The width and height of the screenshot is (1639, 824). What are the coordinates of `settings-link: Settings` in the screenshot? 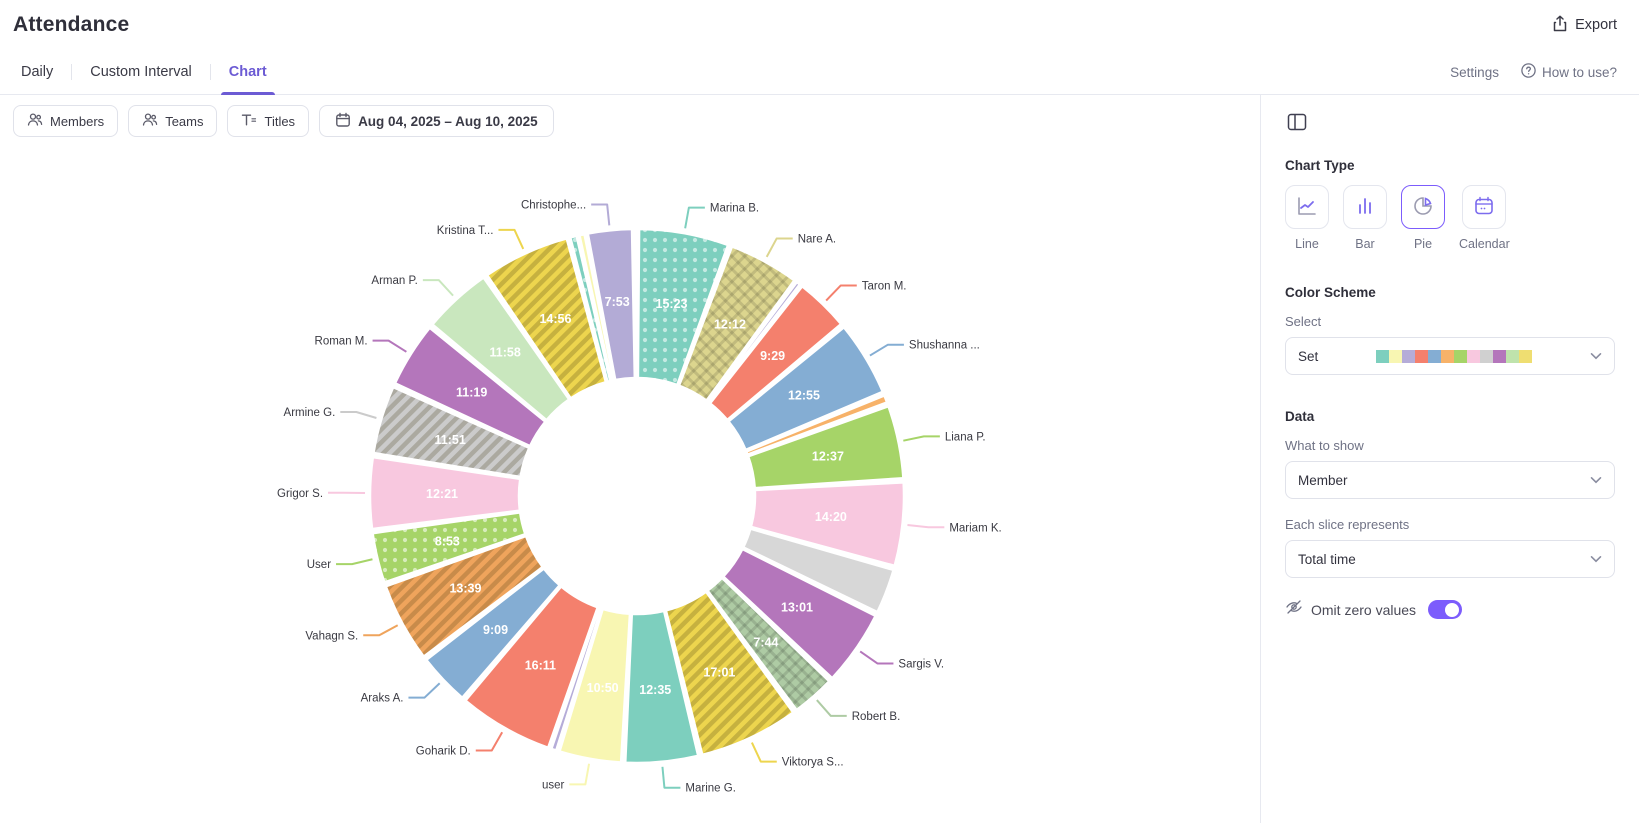 It's located at (1474, 72).